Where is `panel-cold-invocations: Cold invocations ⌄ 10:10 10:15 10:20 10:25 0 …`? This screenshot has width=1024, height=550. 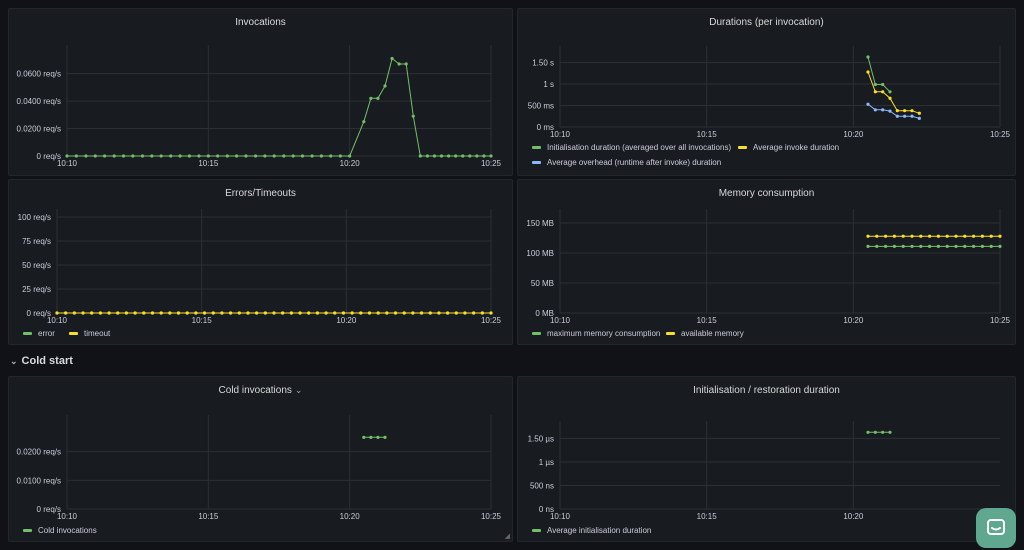
panel-cold-invocations: Cold invocations ⌄ 10:10 10:15 10:20 10:25 0 … is located at coordinates (260, 459).